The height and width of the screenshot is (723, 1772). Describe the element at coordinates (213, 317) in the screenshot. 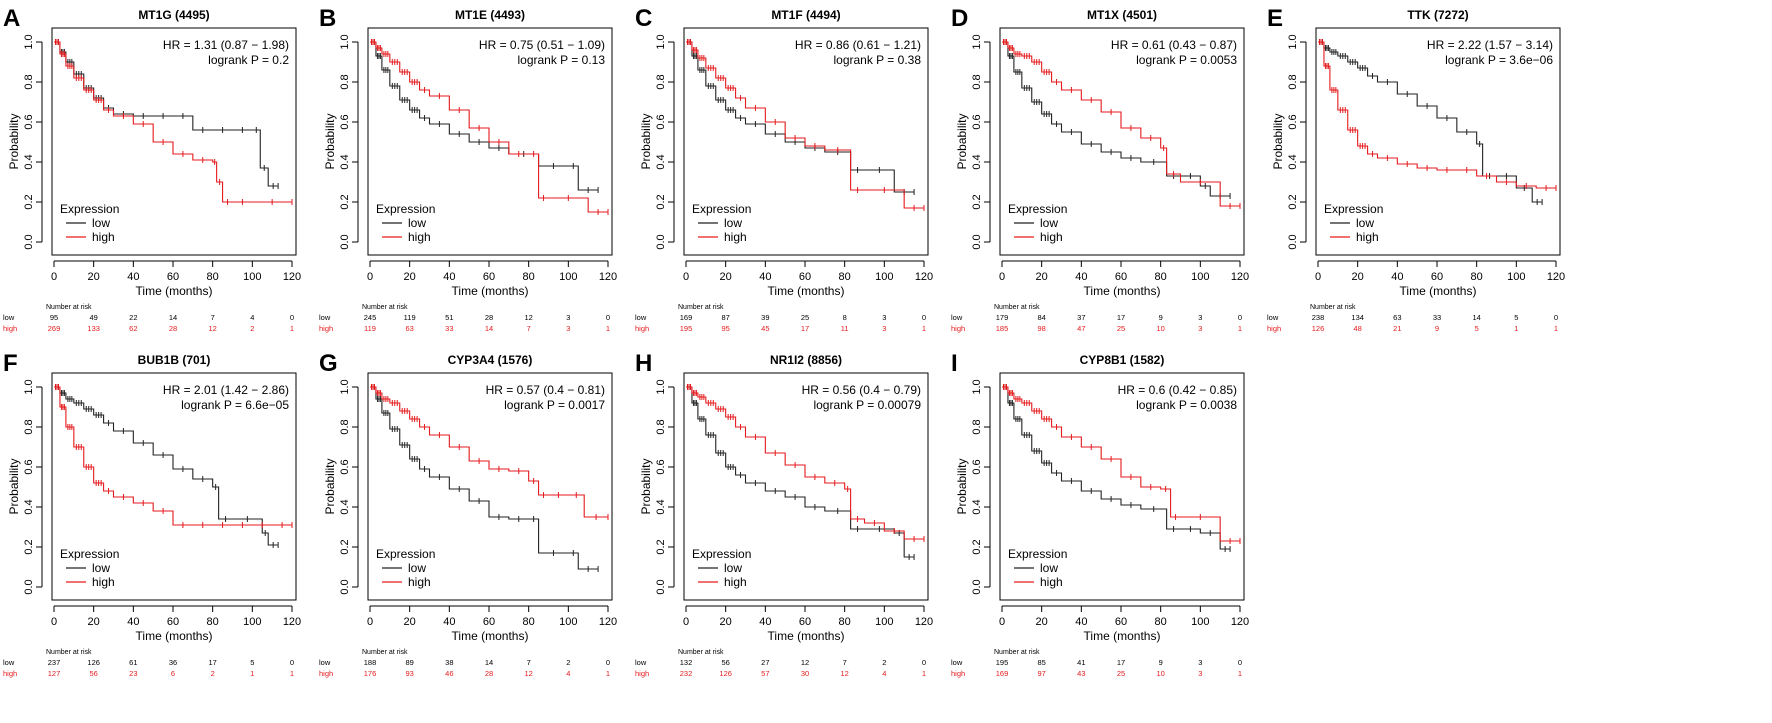

I see `risk-count: 7` at that location.